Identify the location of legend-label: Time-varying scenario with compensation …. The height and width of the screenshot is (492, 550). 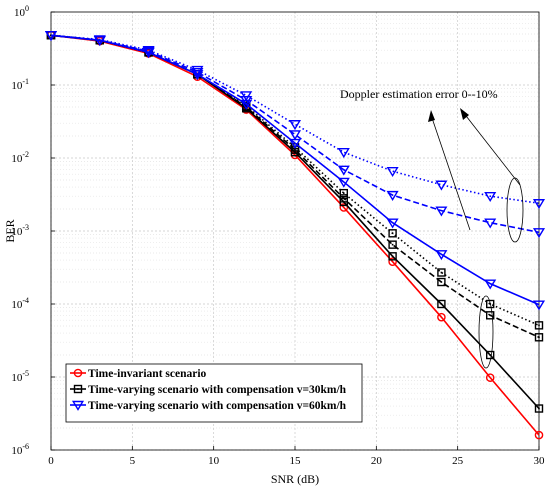
(217, 406).